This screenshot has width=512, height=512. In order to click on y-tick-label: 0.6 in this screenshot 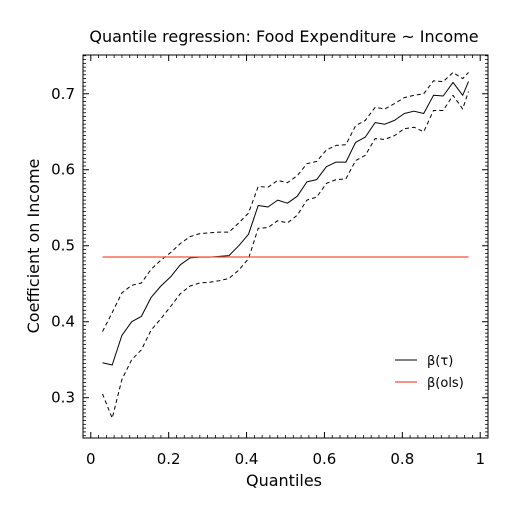, I will do `click(63, 170)`.